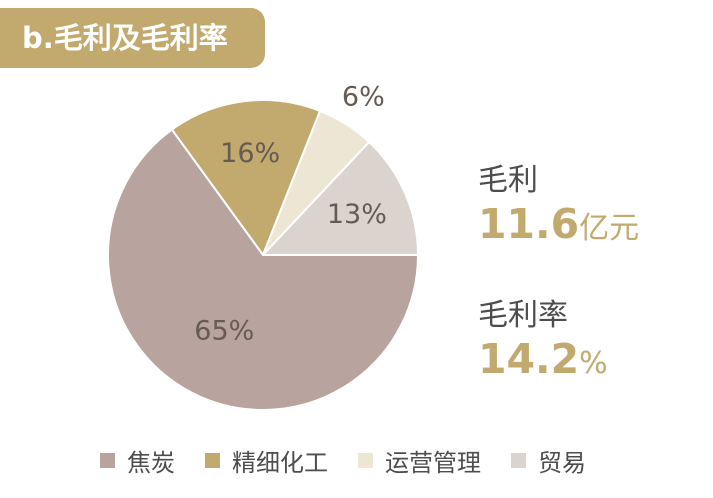 This screenshot has height=498, width=713. Describe the element at coordinates (107, 460) in the screenshot. I see `legend-swatch-coke` at that location.